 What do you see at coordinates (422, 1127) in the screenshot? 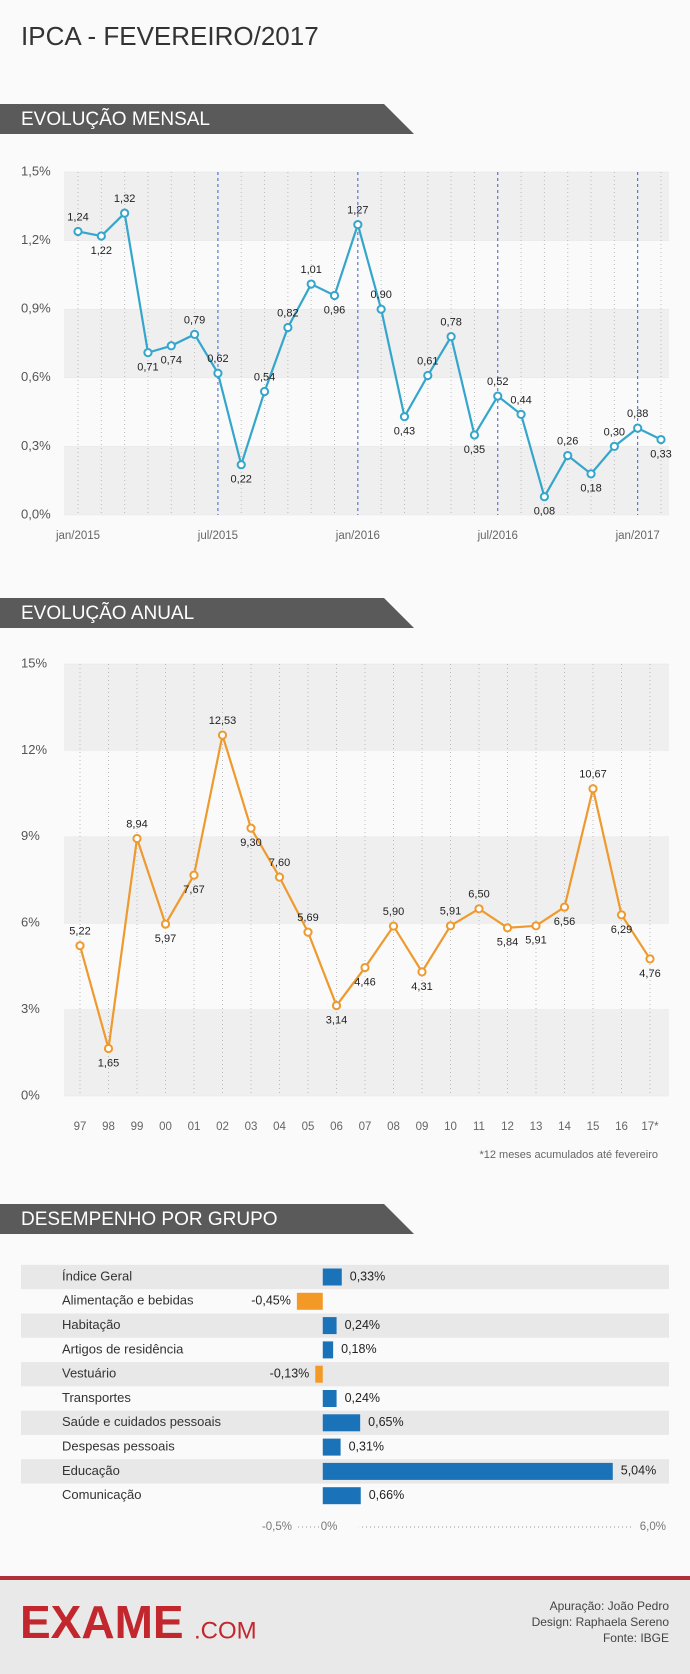
I see `x-tick-label: 09` at bounding box center [422, 1127].